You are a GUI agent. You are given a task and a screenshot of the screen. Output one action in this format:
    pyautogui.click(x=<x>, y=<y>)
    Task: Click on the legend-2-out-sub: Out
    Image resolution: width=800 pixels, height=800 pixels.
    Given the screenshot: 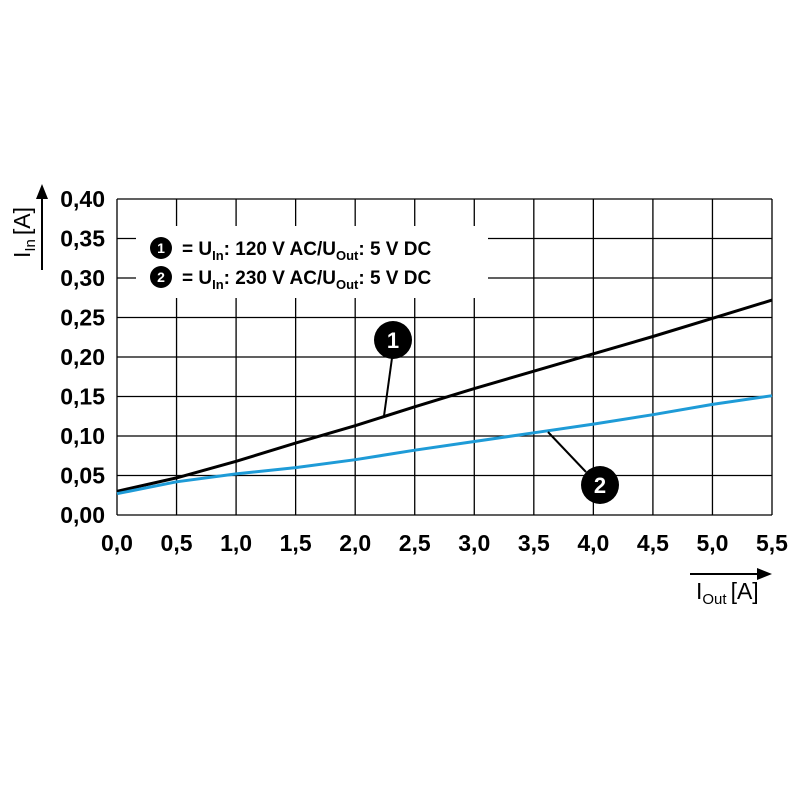 What is the action you would take?
    pyautogui.click(x=347, y=284)
    